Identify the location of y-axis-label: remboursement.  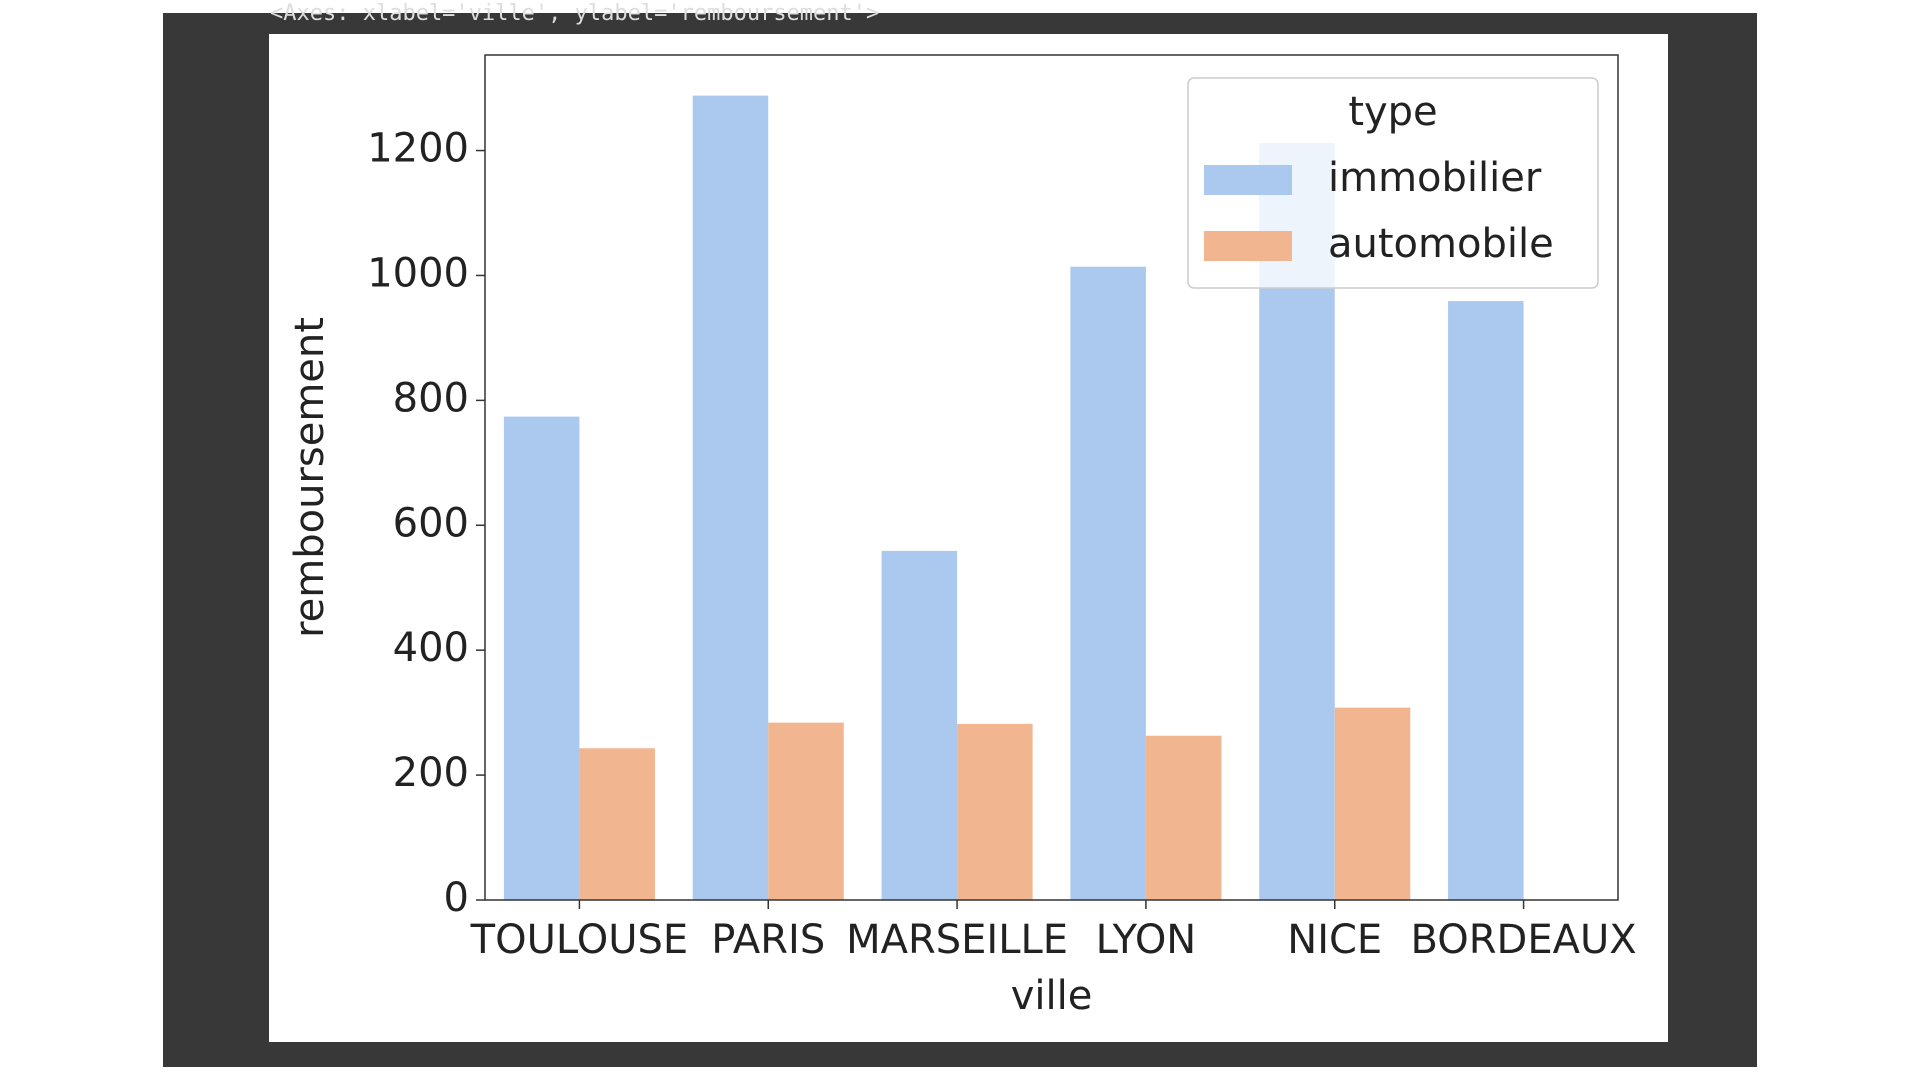
(310, 477).